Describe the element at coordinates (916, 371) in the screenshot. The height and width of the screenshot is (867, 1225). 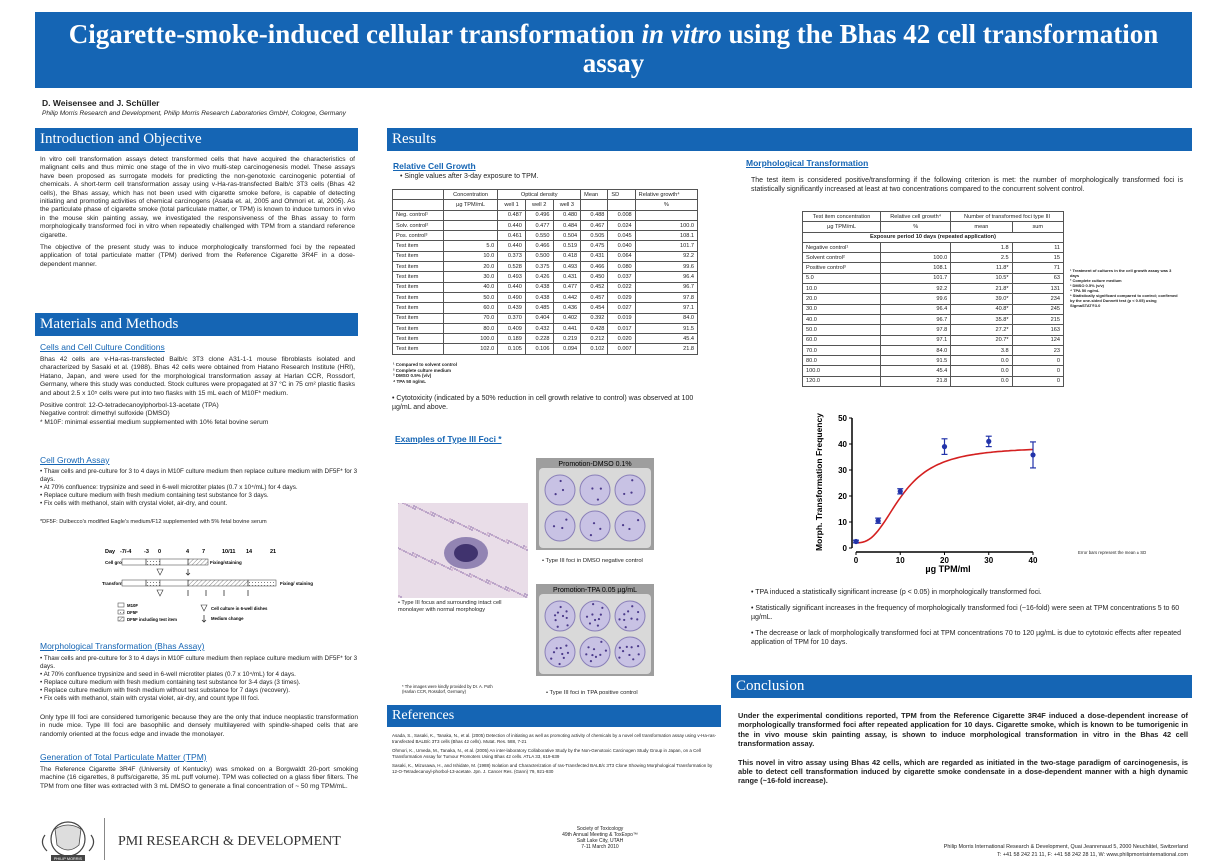
I see `table-cell: 45.4` at that location.